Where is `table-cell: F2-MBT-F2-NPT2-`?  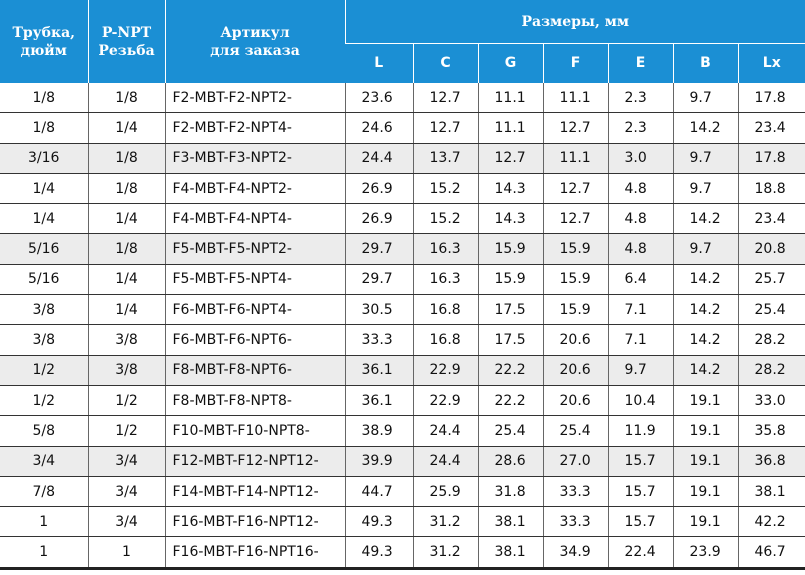 table-cell: F2-MBT-F2-NPT2- is located at coordinates (254, 98).